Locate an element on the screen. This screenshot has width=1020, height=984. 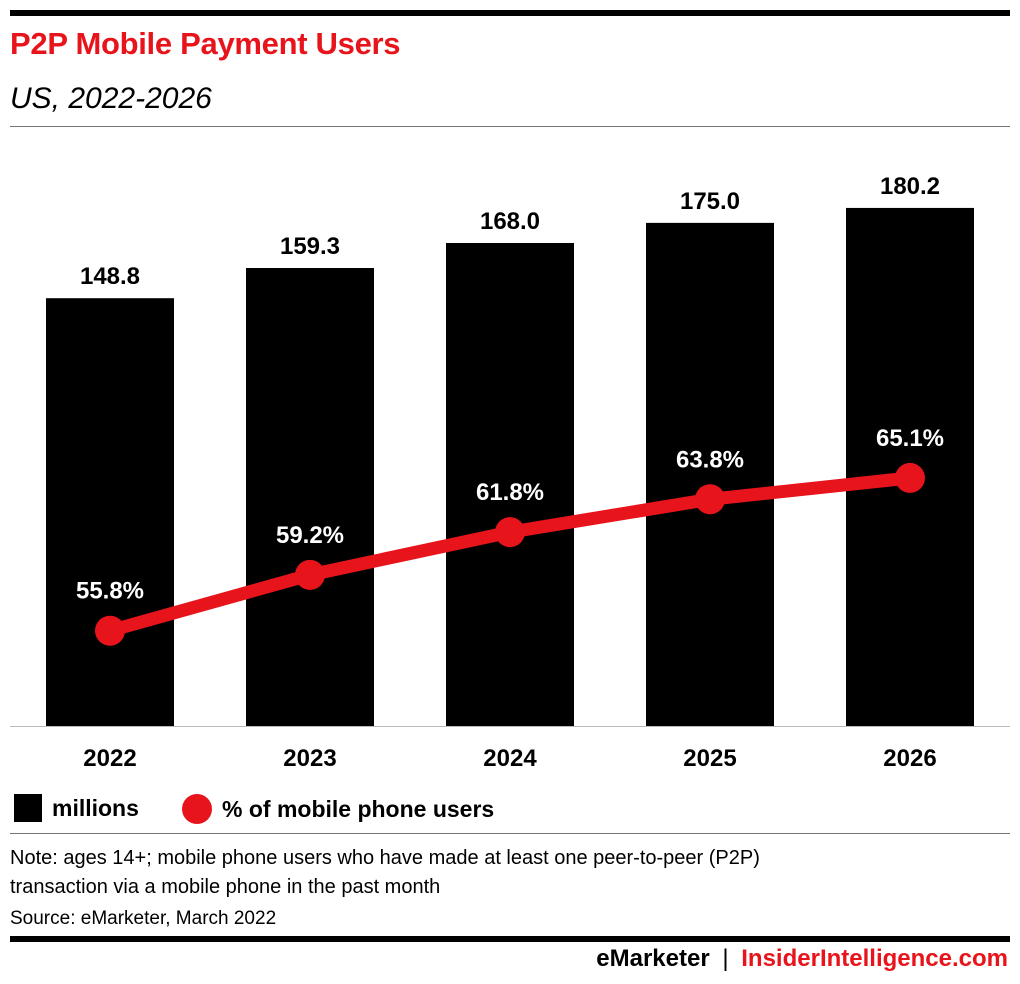
line-point-2026 is located at coordinates (910, 477).